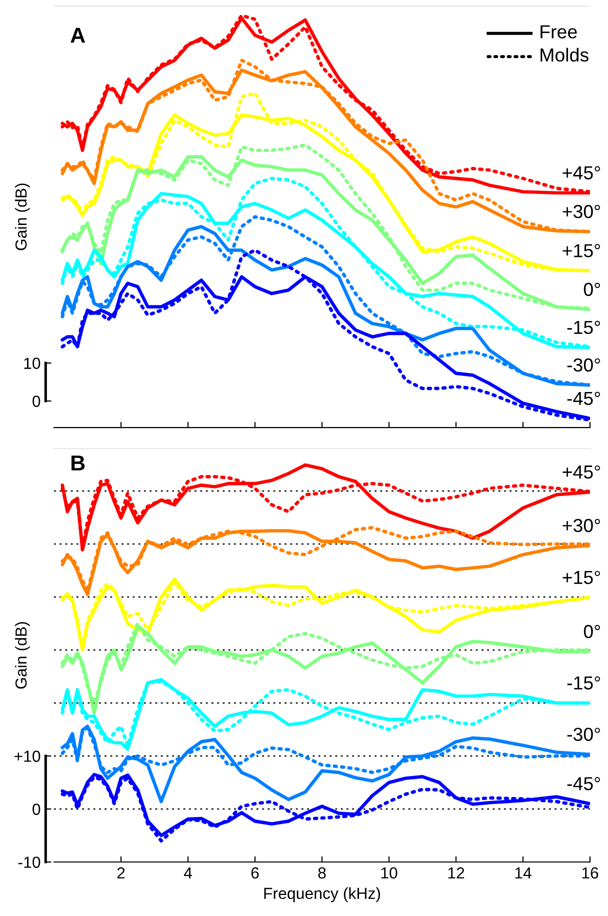  I want to click on y-tick-label: 10, so click(32, 363).